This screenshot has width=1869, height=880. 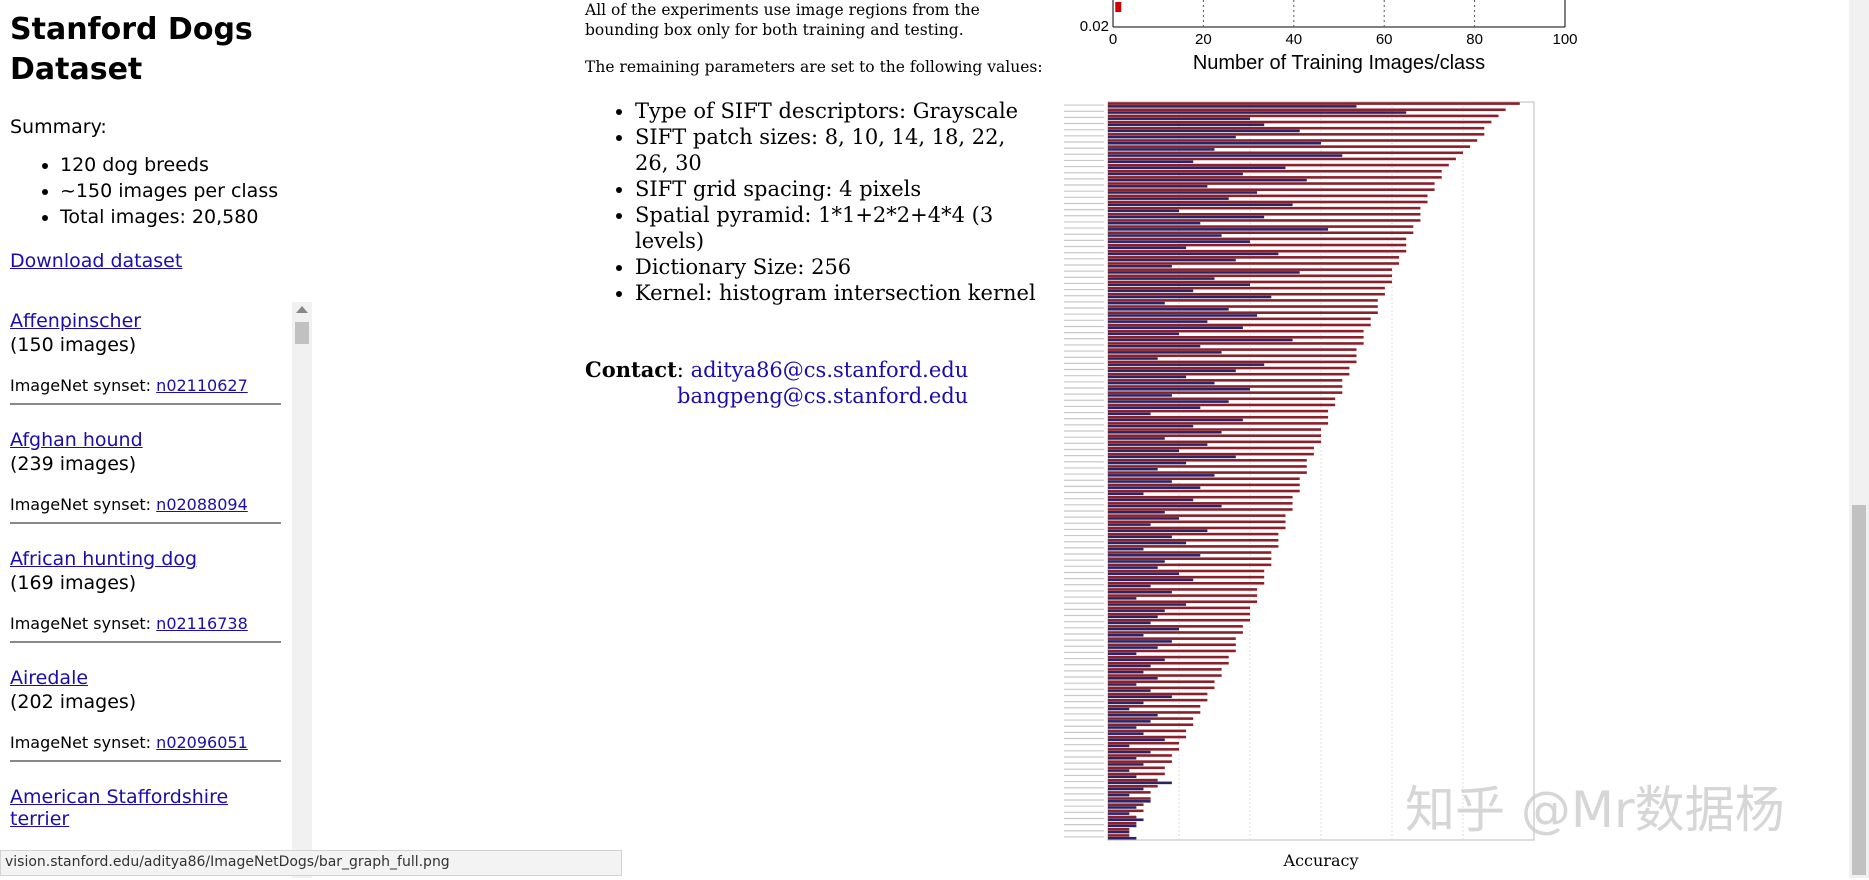 What do you see at coordinates (49, 678) in the screenshot?
I see `breed-link: Airedale` at bounding box center [49, 678].